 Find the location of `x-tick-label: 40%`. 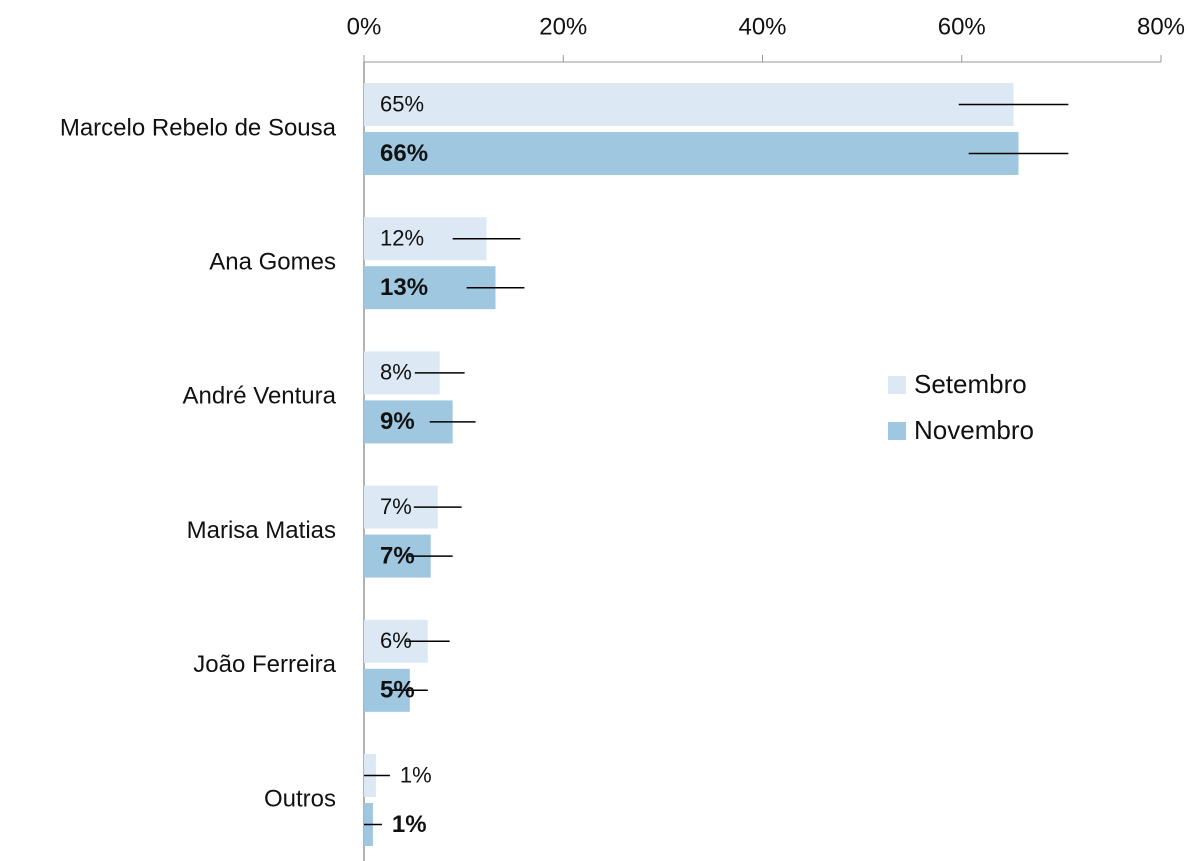

x-tick-label: 40% is located at coordinates (762, 26).